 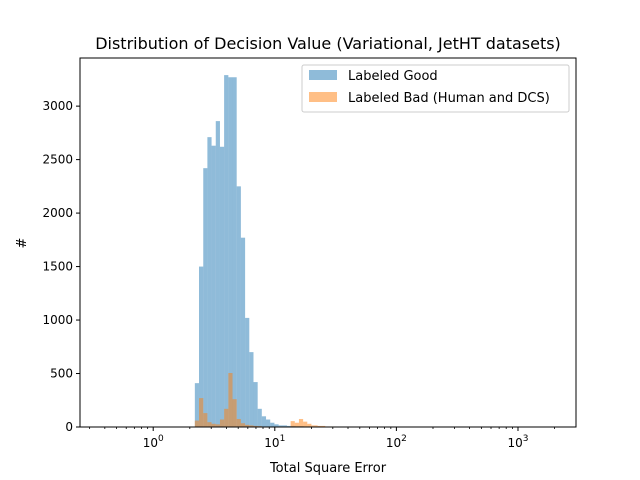 I want to click on y-tick-label: 500, so click(x=61, y=374).